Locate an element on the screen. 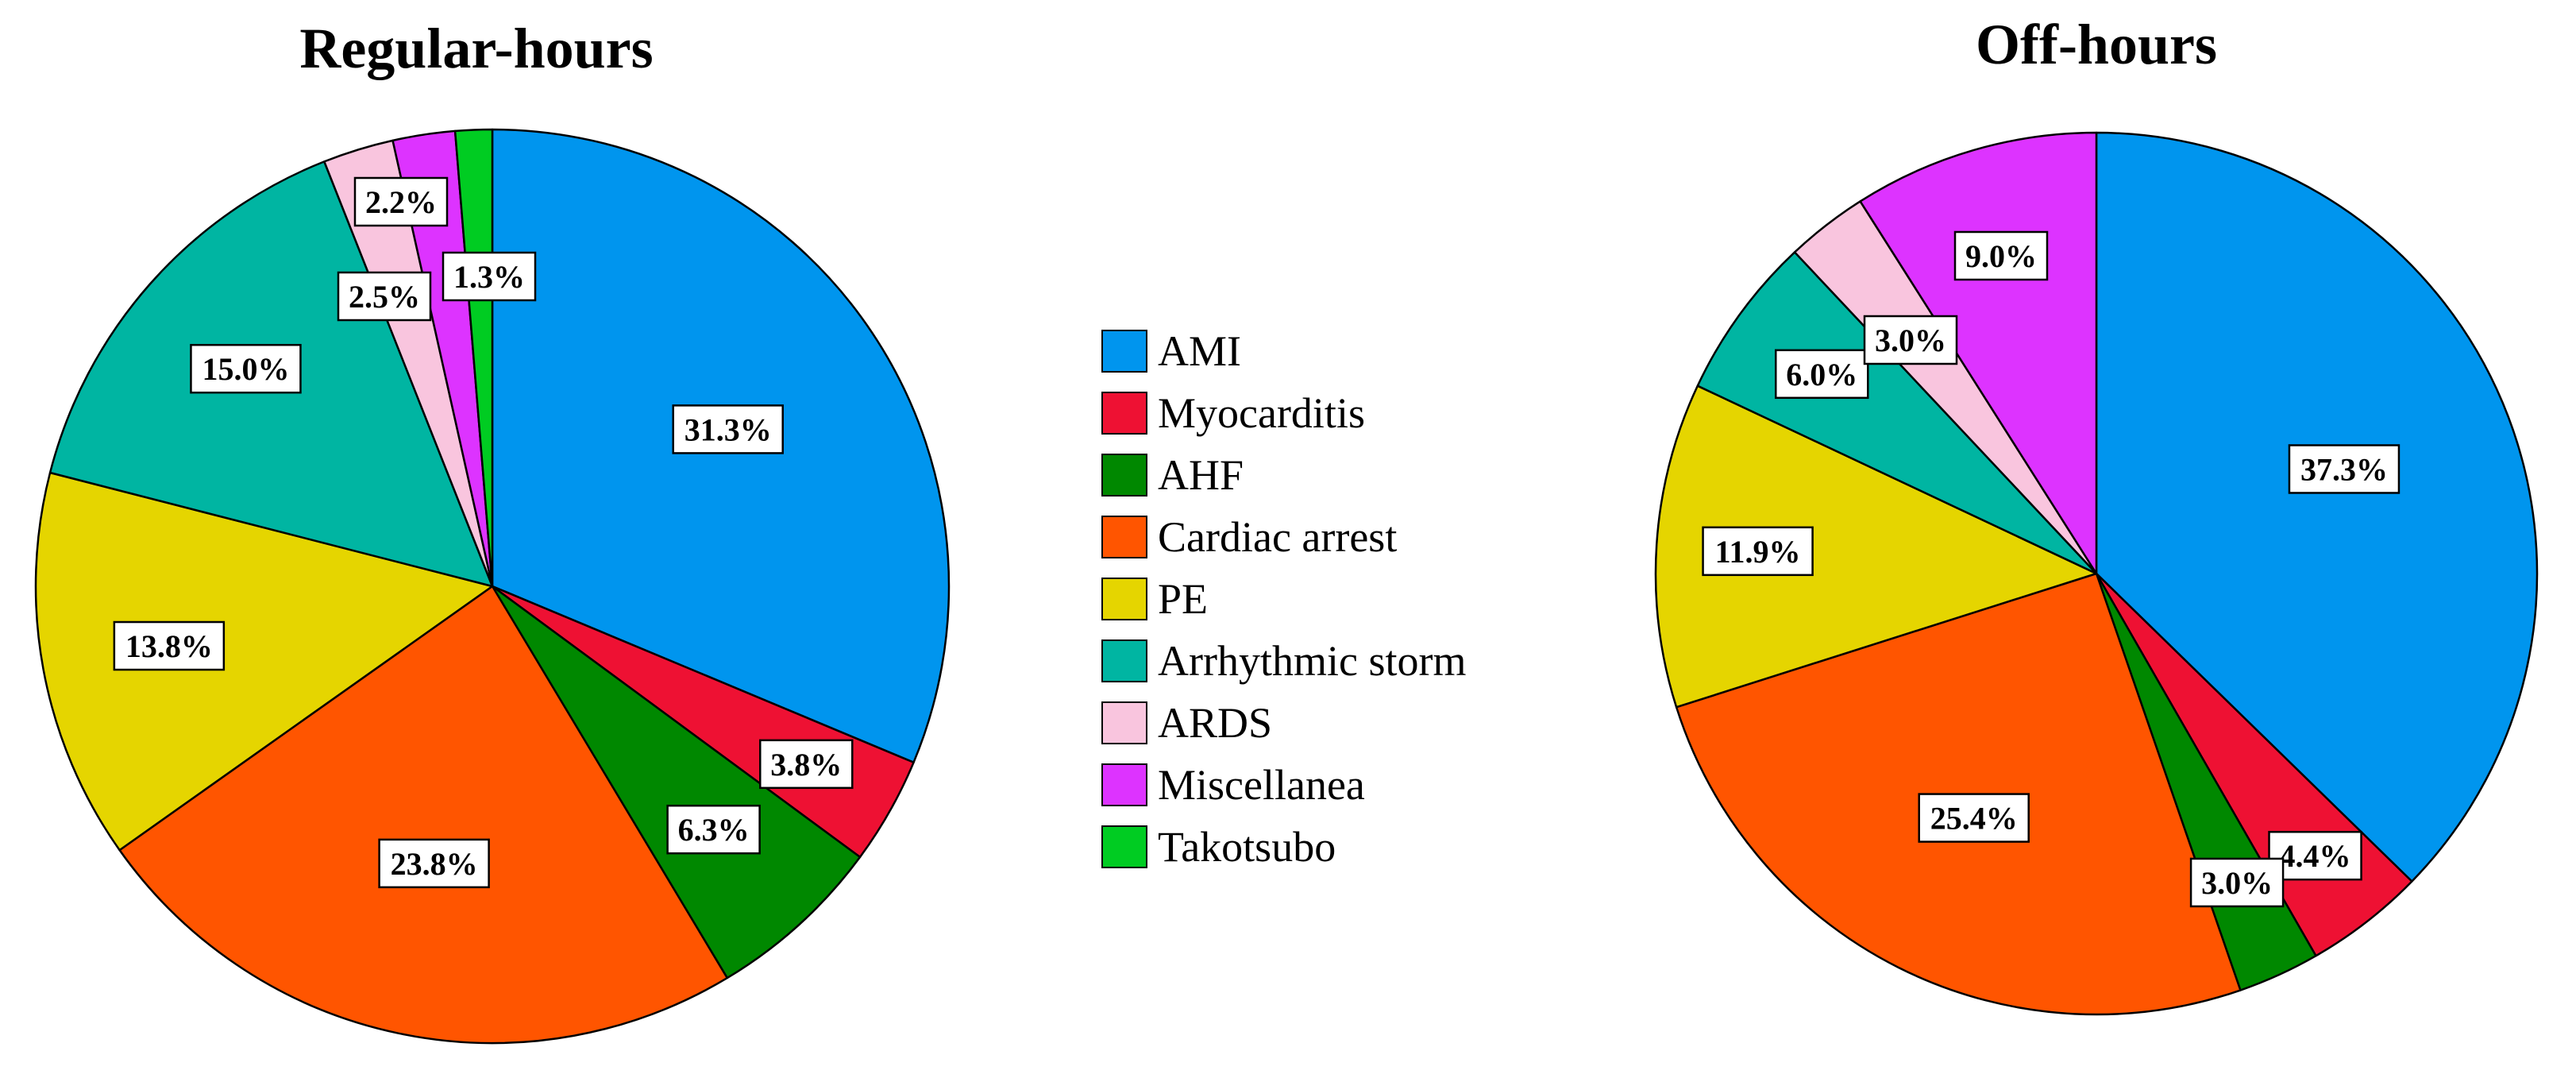 The image size is (2576, 1078). data-label-text: 13.8% is located at coordinates (169, 646).